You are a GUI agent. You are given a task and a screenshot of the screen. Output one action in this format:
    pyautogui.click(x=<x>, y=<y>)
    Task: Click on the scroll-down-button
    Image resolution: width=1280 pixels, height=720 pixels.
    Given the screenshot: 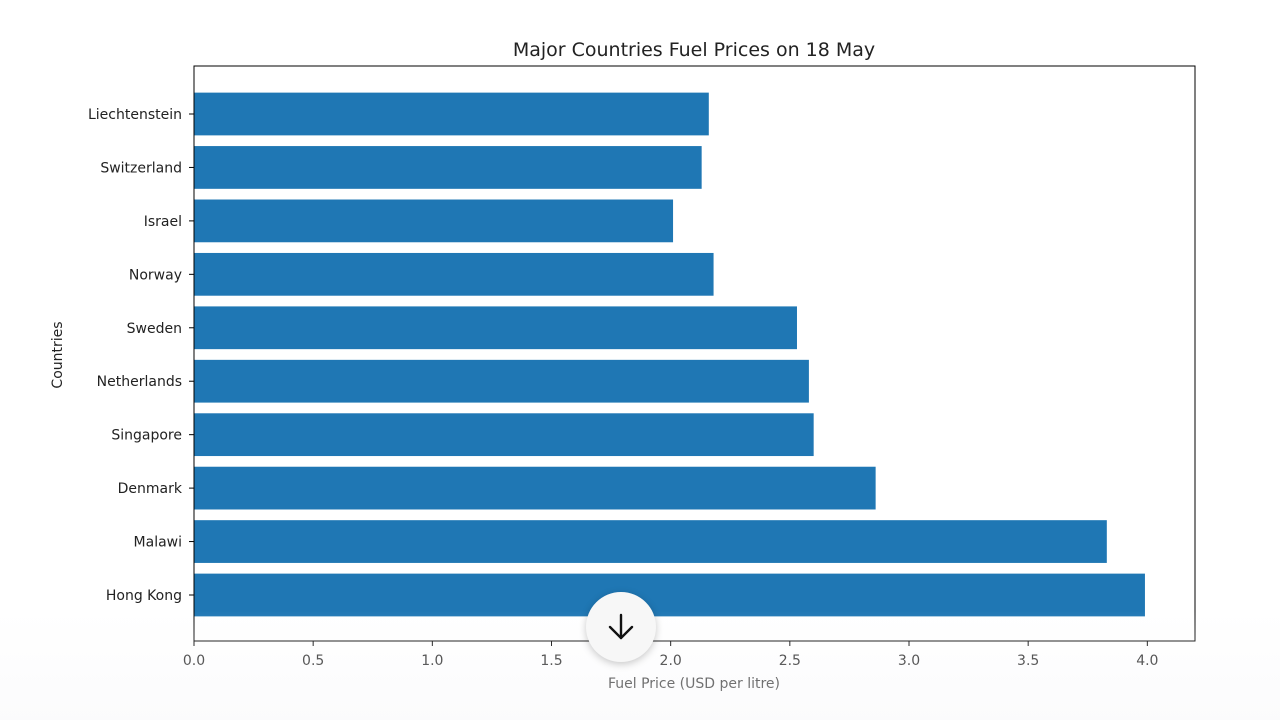 What is the action you would take?
    pyautogui.click(x=621, y=627)
    